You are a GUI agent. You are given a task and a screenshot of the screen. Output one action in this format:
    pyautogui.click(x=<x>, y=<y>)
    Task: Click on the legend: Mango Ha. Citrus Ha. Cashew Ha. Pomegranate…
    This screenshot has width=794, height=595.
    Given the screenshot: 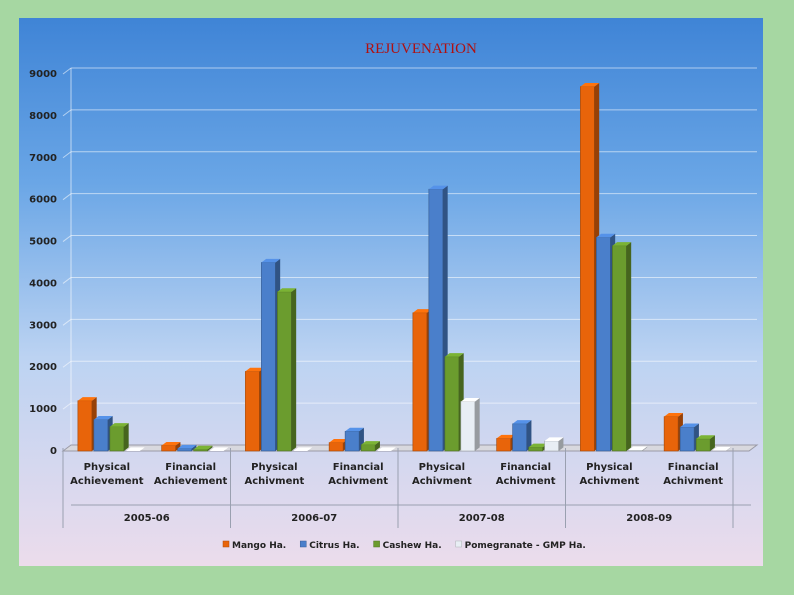 What is the action you would take?
    pyautogui.click(x=404, y=545)
    